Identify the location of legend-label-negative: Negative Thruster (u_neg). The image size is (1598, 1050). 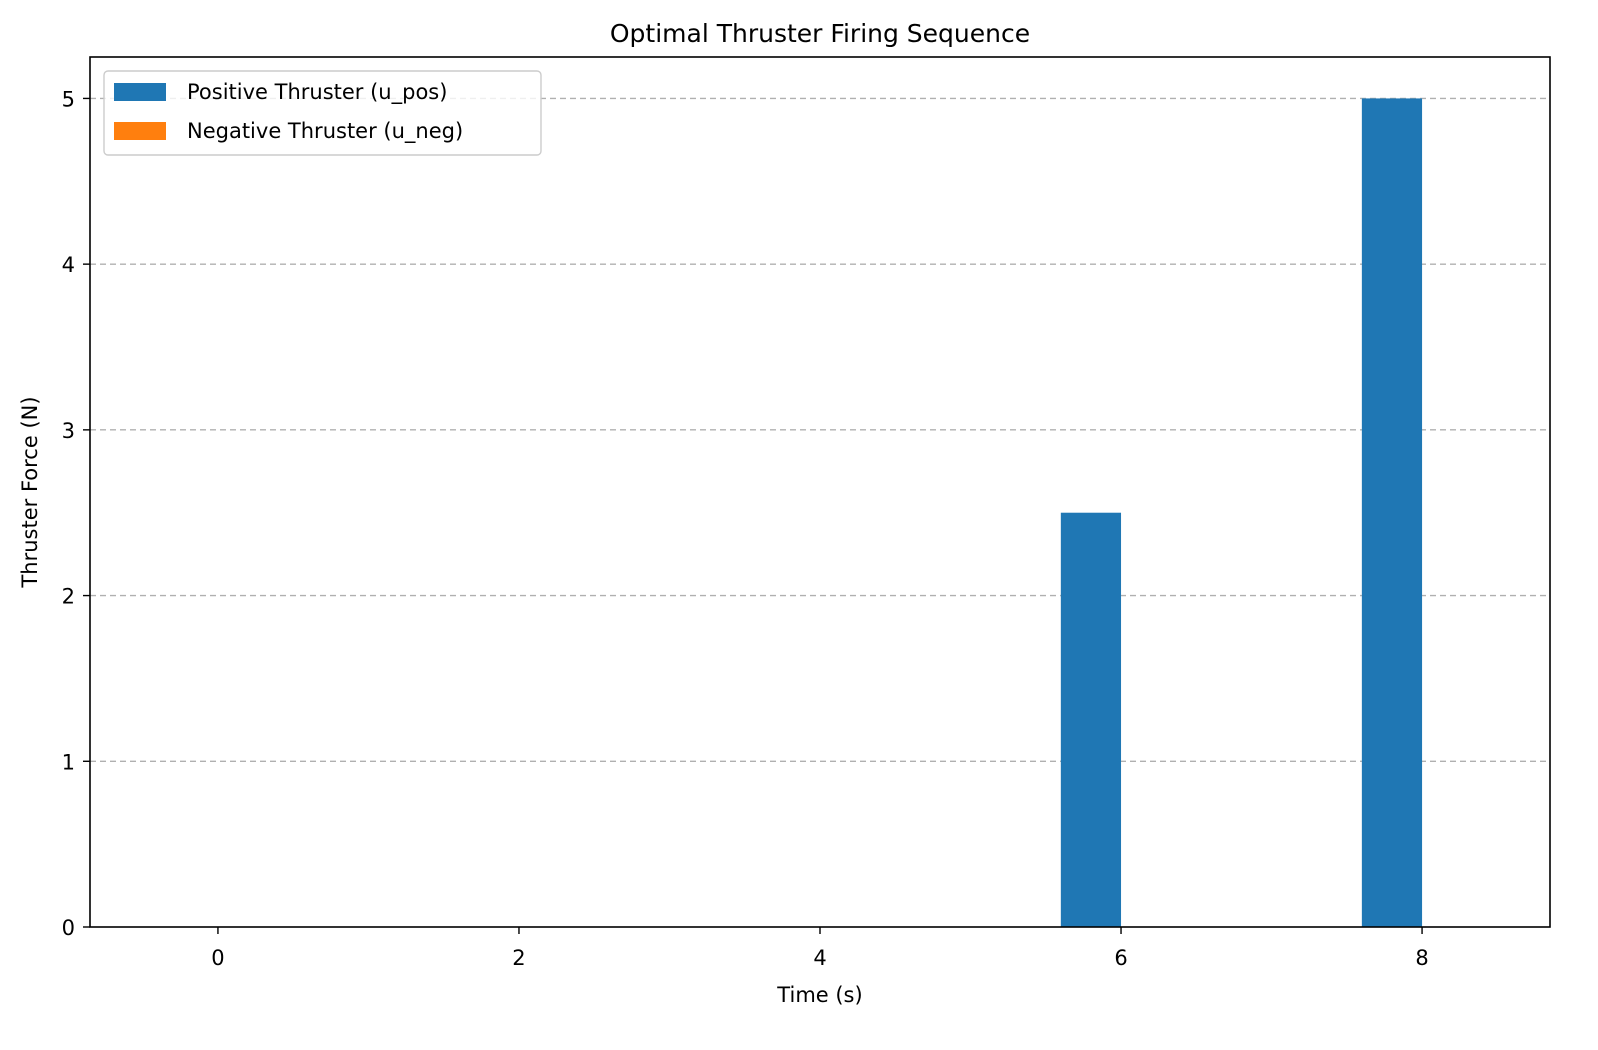
(325, 131).